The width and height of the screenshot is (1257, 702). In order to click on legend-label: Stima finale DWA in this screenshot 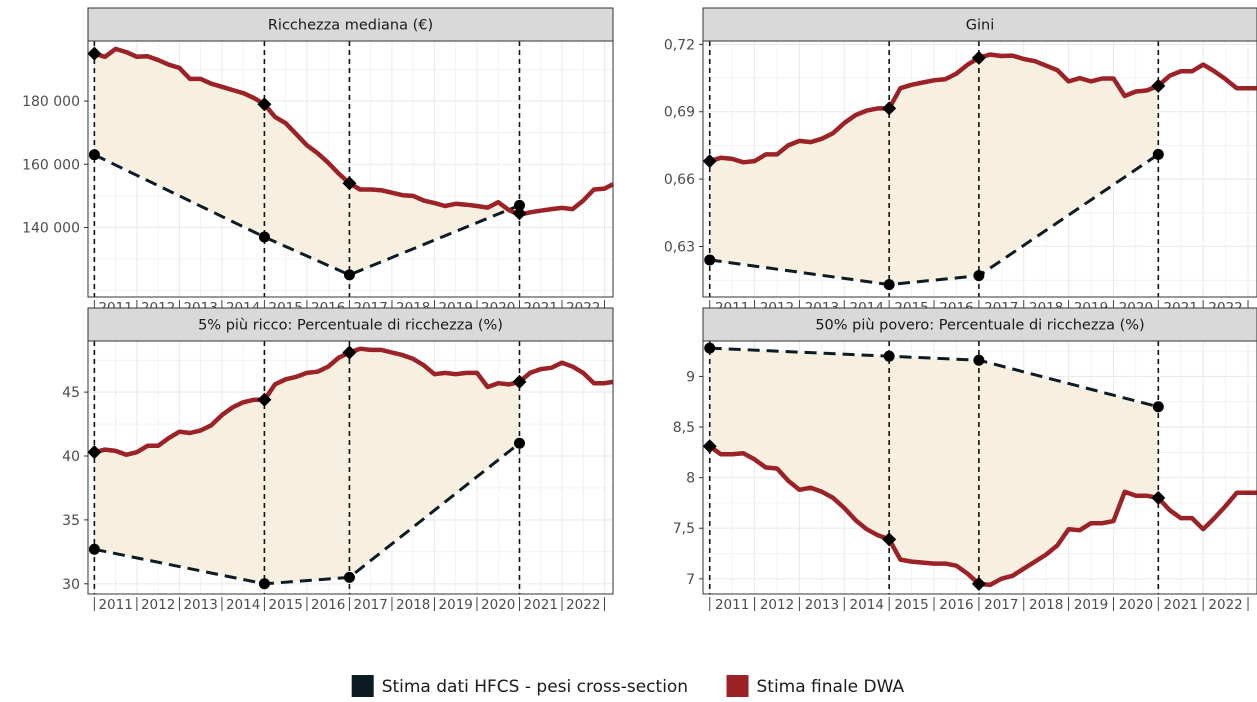, I will do `click(831, 687)`.